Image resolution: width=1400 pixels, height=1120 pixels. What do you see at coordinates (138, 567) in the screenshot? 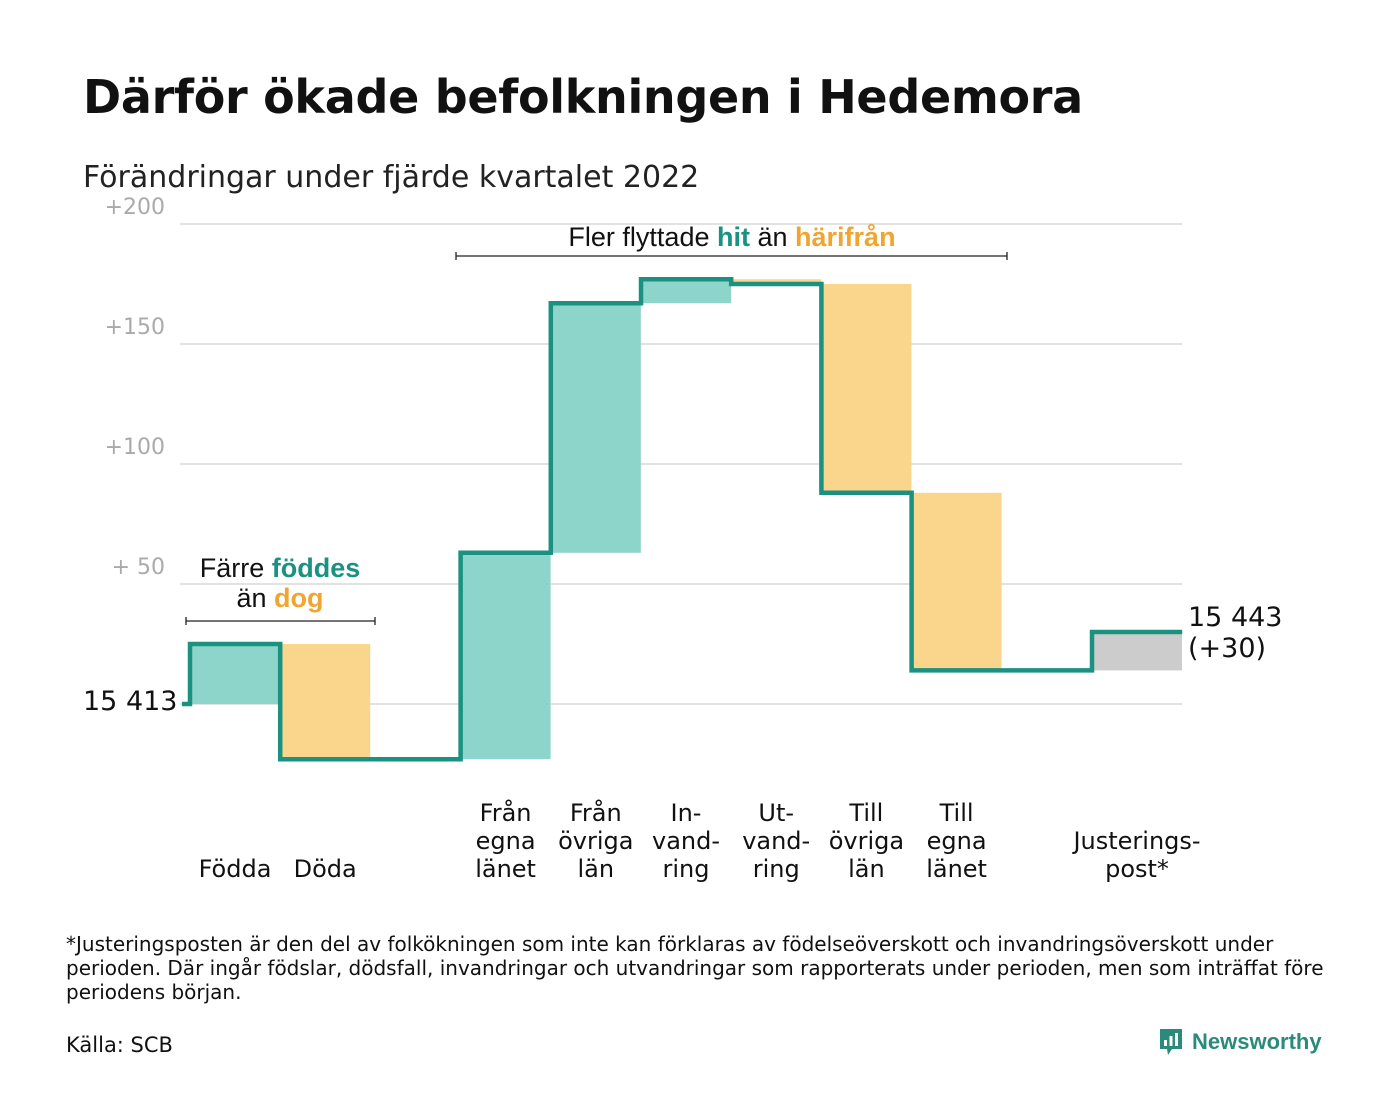
I see `y-tick-label: + 50` at bounding box center [138, 567].